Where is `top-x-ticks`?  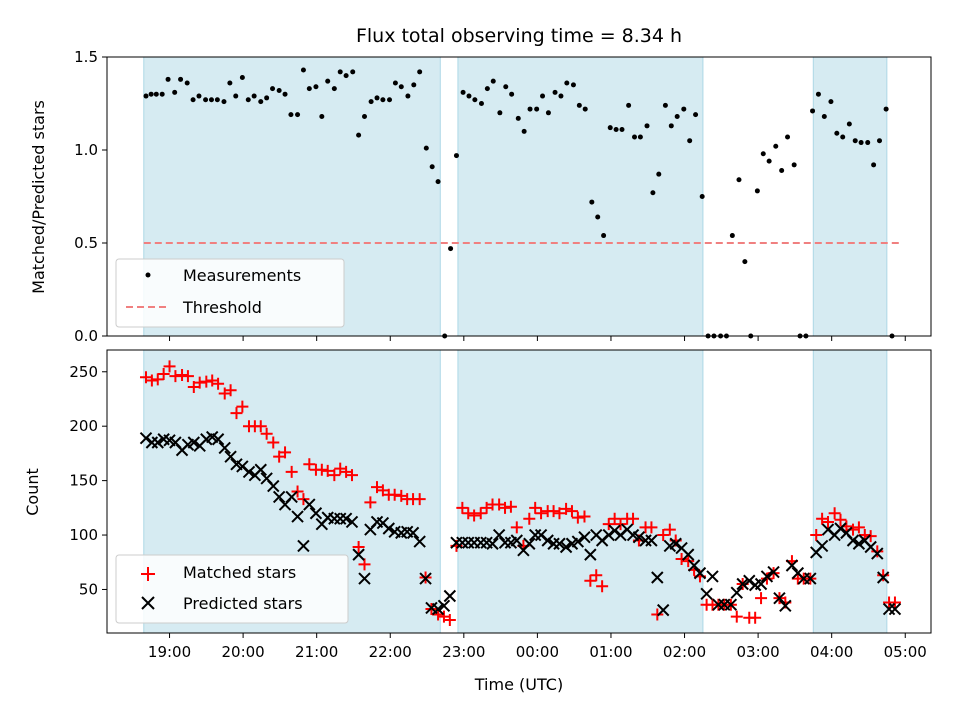 top-x-ticks is located at coordinates (537, 338).